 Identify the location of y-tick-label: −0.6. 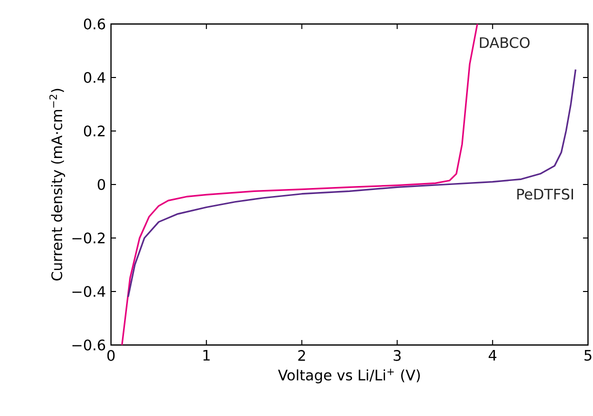
(89, 345).